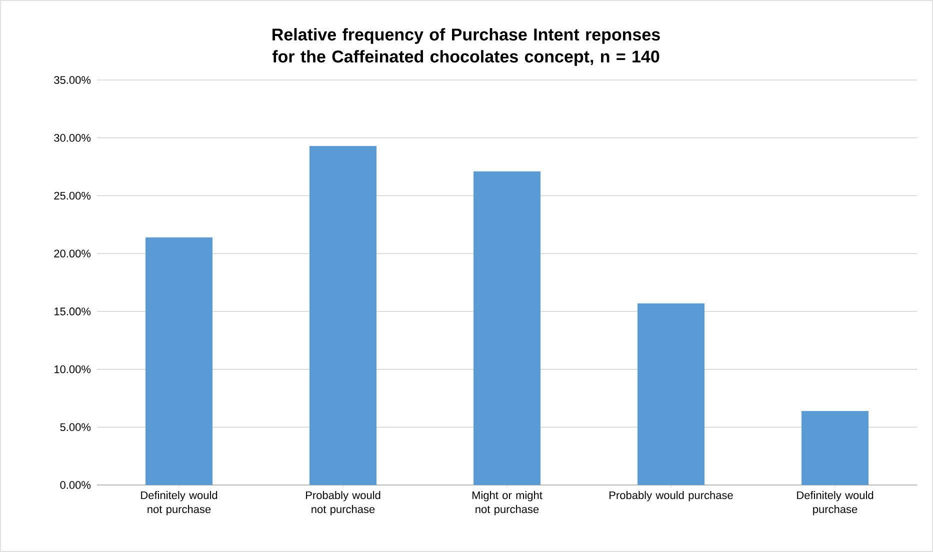 This screenshot has width=933, height=552. I want to click on x-tick-label: Definitely would not purchase, so click(179, 503).